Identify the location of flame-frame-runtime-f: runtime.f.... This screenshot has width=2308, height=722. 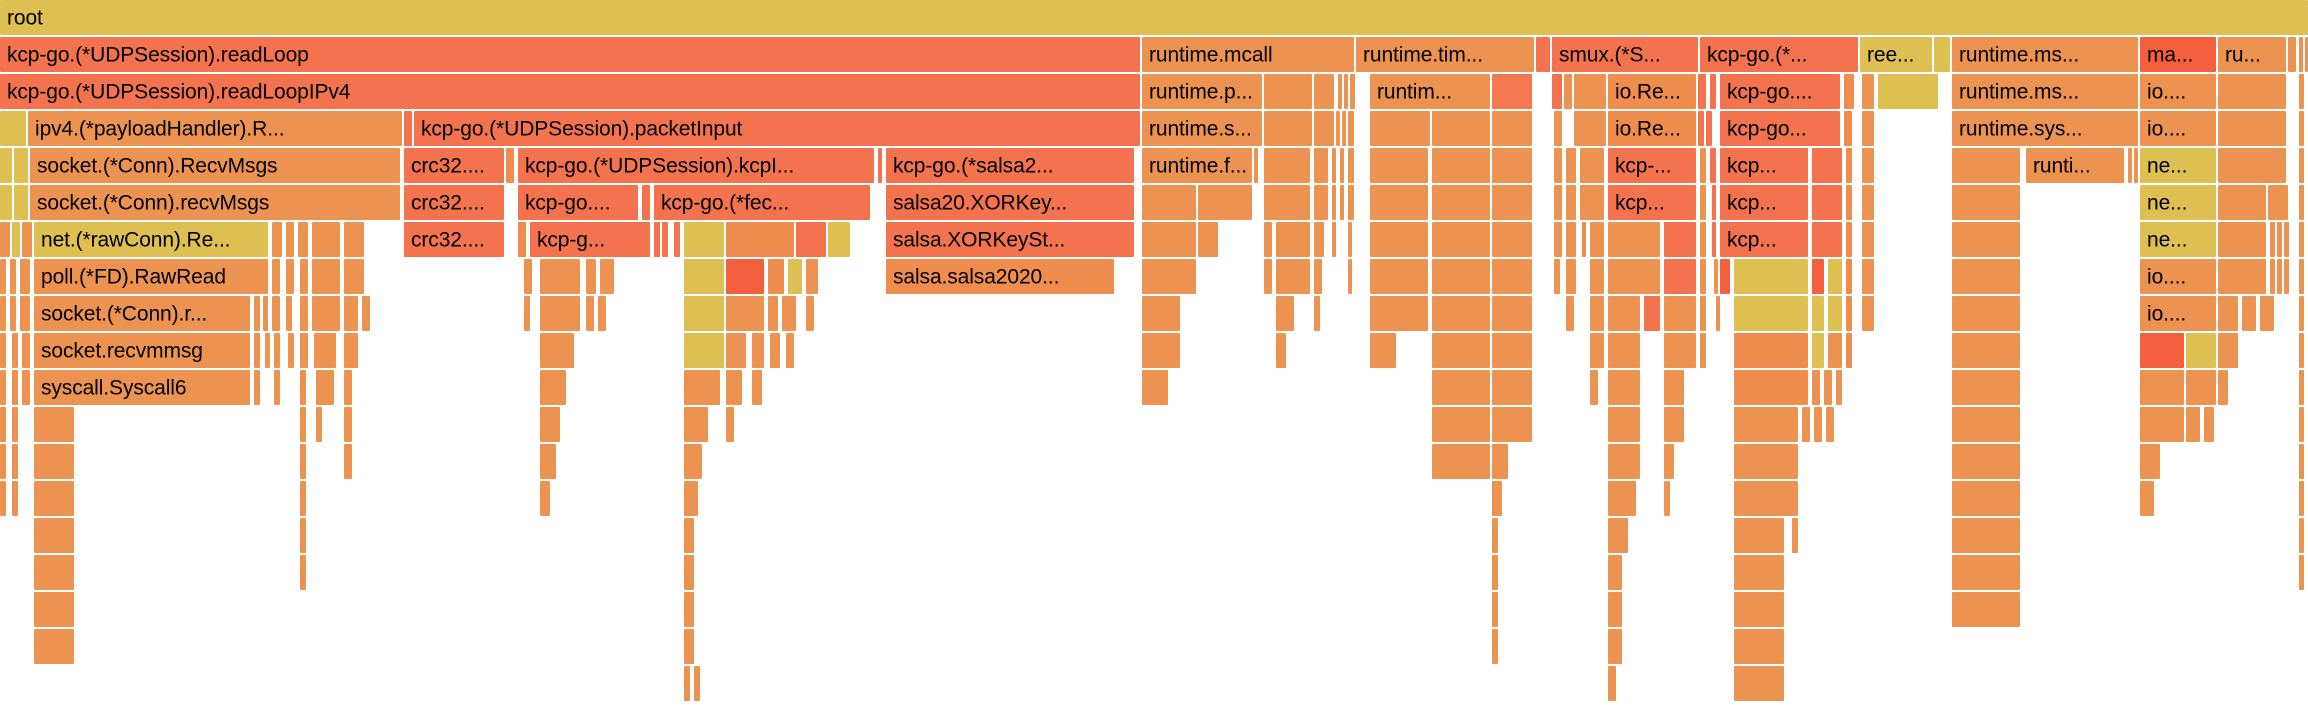
(1197, 165).